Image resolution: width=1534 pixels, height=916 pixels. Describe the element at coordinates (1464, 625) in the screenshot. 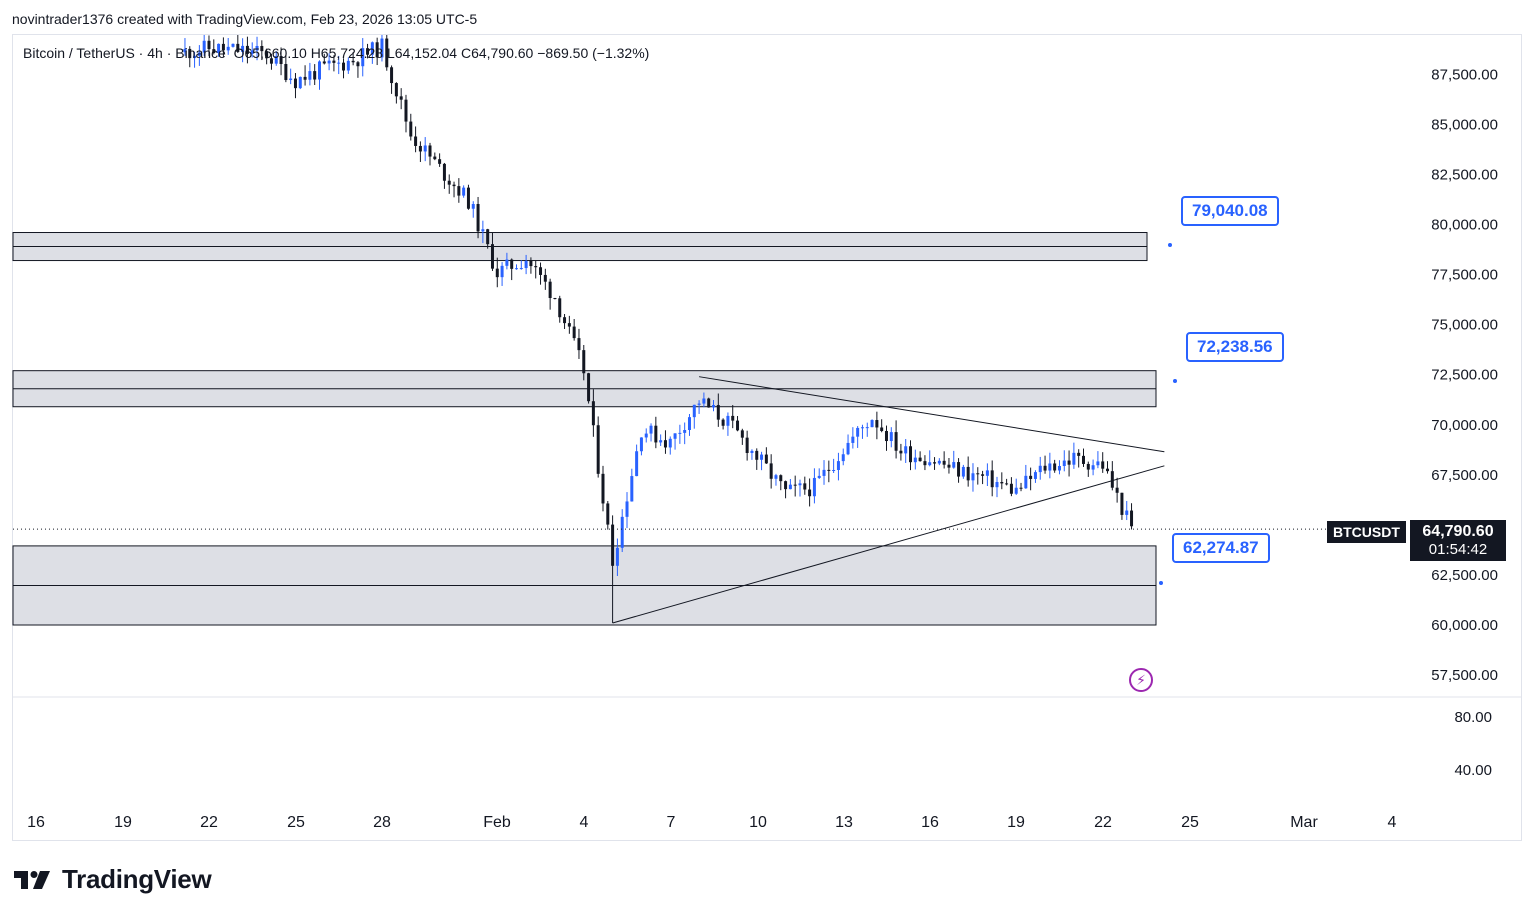

I see `price-axis-label: 60,000.00` at that location.